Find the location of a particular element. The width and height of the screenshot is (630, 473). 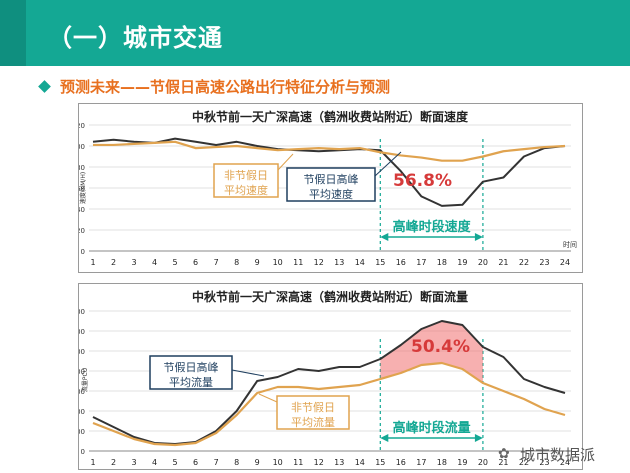

y-tick-label: 100 is located at coordinates (82, 147).